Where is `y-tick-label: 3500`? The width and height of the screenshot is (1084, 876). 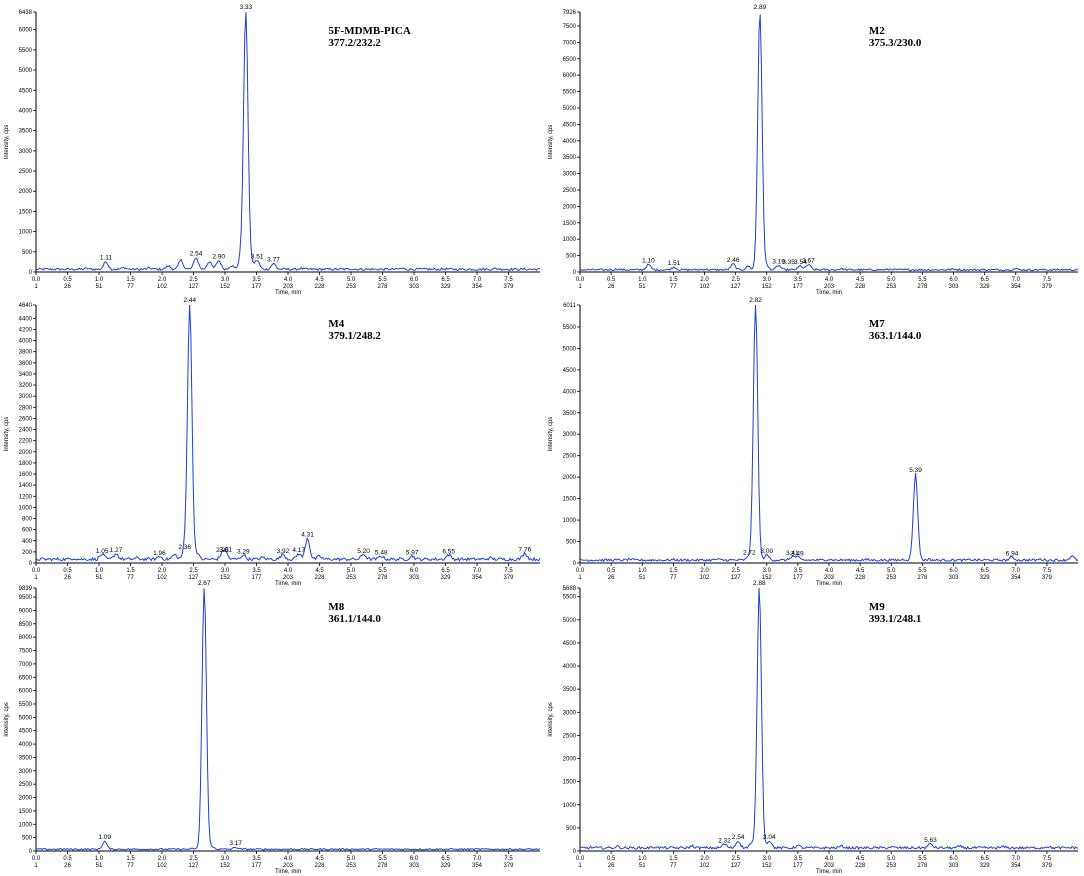
y-tick-label: 3500 is located at coordinates (570, 158).